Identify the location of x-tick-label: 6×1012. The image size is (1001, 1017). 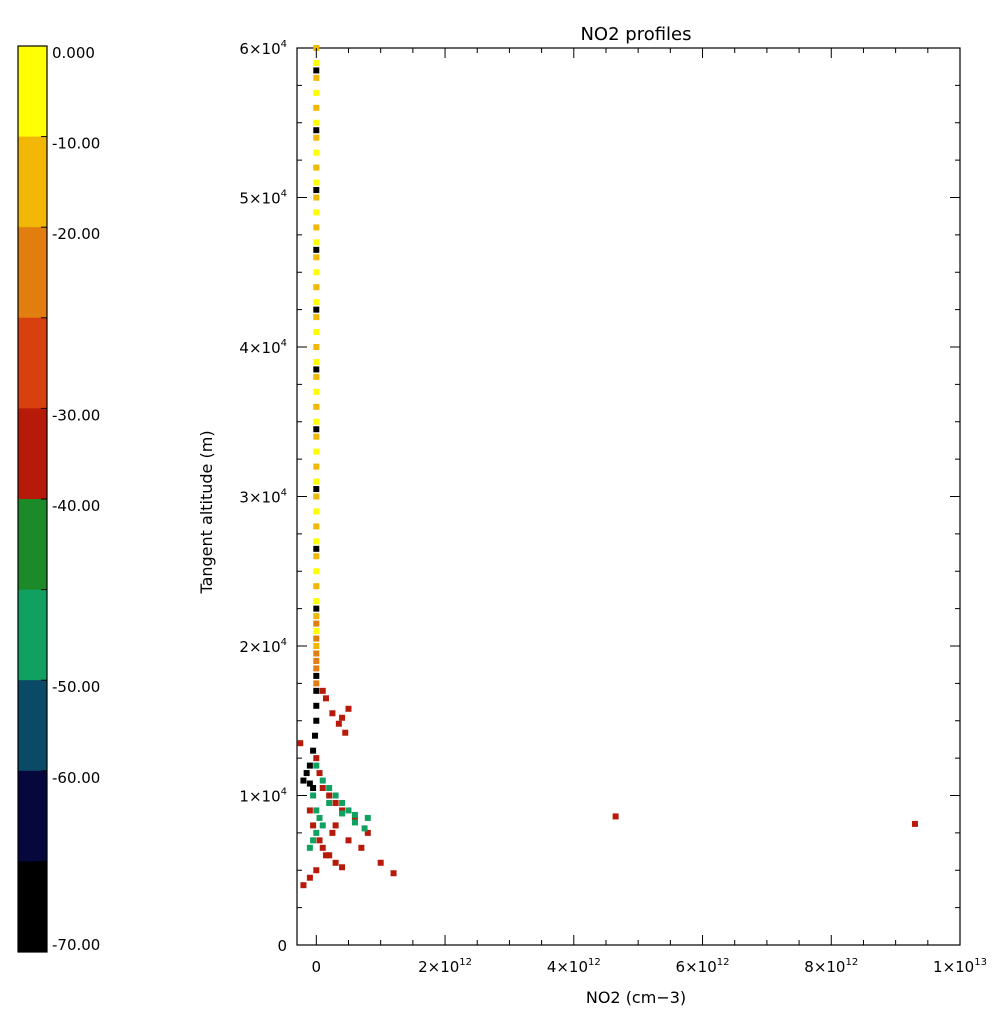
(703, 966).